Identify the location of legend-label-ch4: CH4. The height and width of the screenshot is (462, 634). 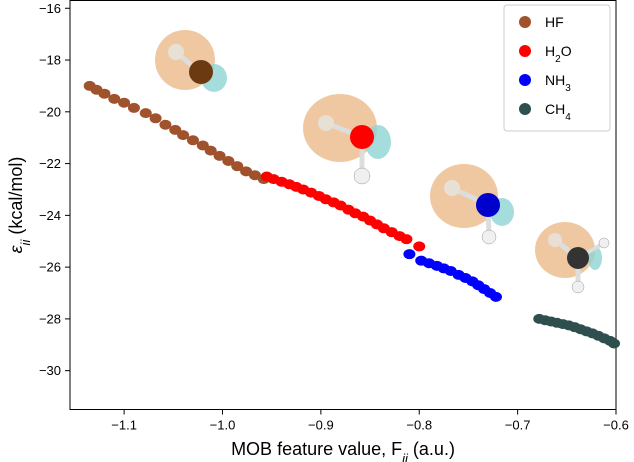
(558, 112).